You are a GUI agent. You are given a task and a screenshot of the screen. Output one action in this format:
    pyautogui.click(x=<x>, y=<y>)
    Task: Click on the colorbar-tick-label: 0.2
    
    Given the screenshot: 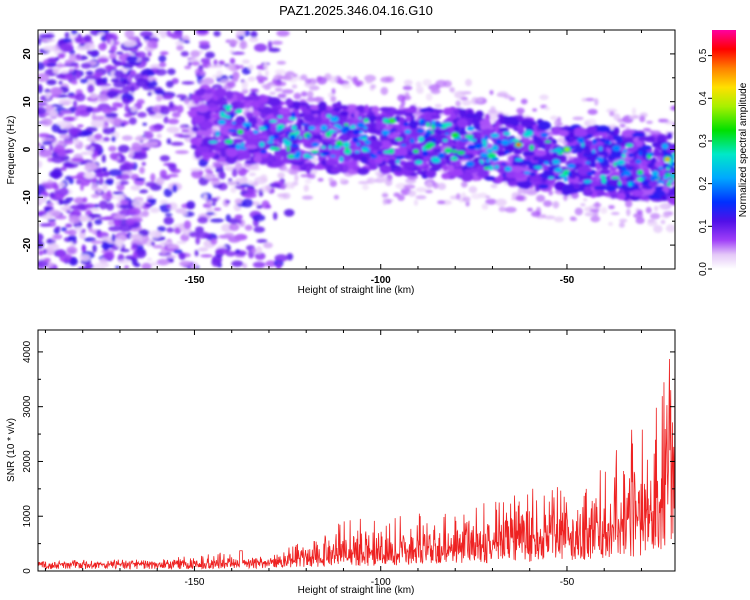 What is the action you would take?
    pyautogui.click(x=703, y=183)
    